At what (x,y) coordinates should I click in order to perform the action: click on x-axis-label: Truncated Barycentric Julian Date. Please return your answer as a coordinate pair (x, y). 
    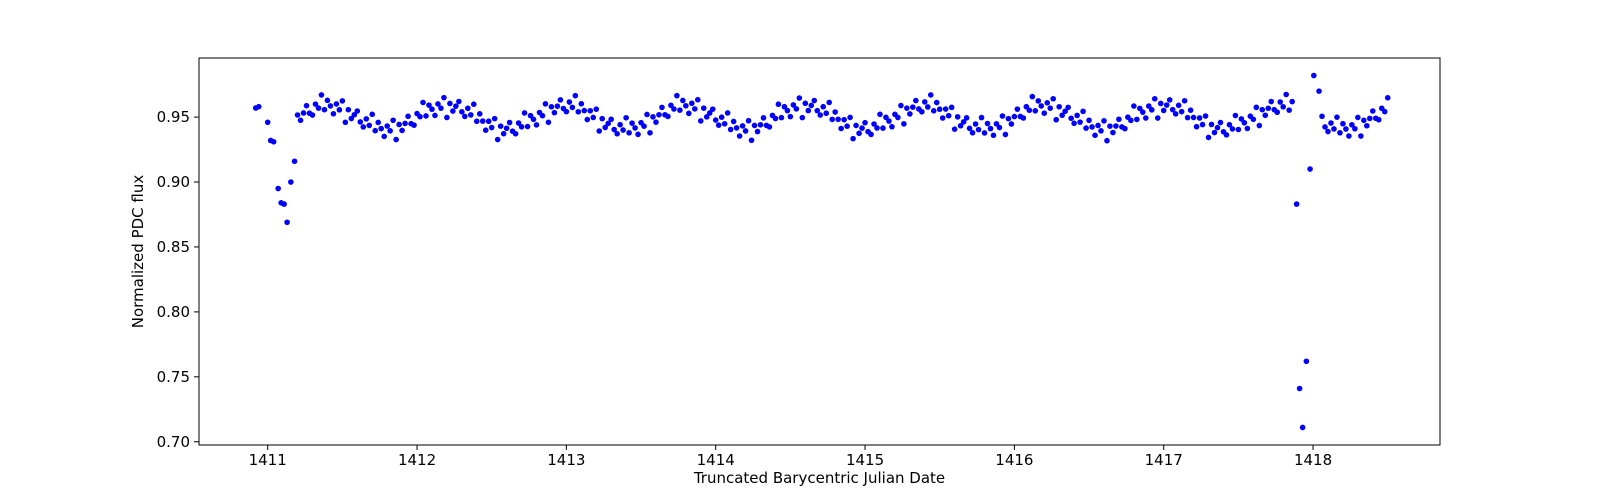
    Looking at the image, I should click on (819, 478).